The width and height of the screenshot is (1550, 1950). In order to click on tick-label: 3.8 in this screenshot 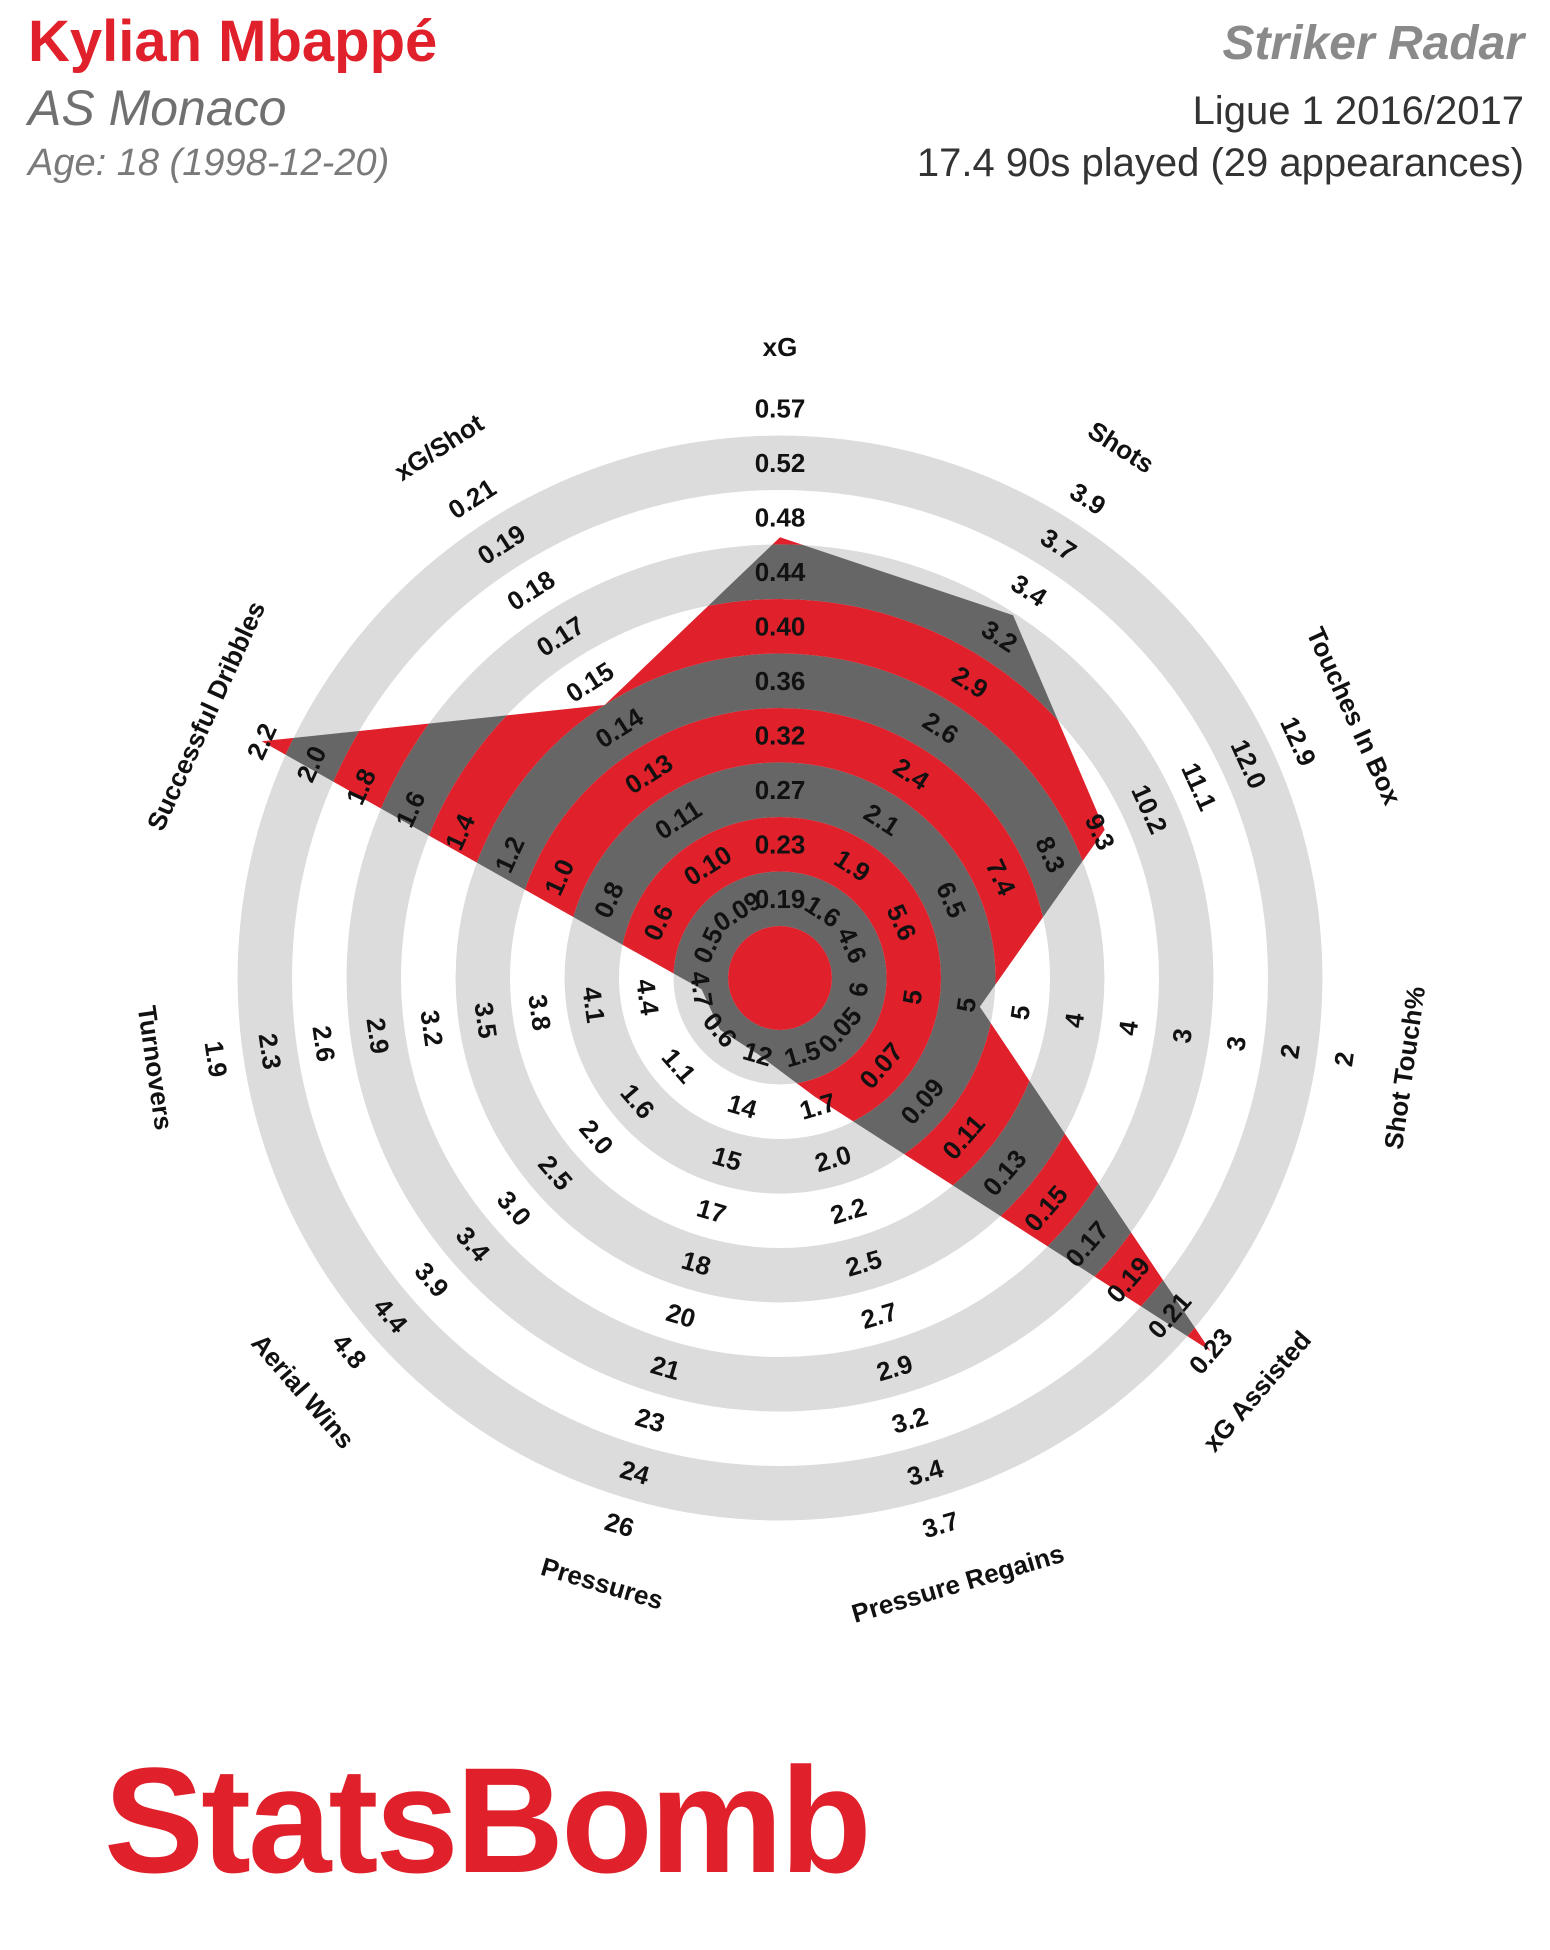, I will do `click(539, 1012)`.